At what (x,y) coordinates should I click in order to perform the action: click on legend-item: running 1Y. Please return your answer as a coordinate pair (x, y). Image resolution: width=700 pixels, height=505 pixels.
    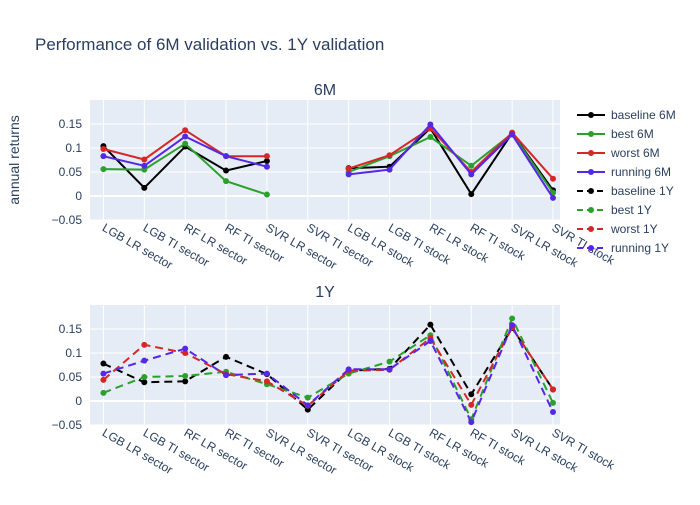
    Looking at the image, I should click on (623, 248).